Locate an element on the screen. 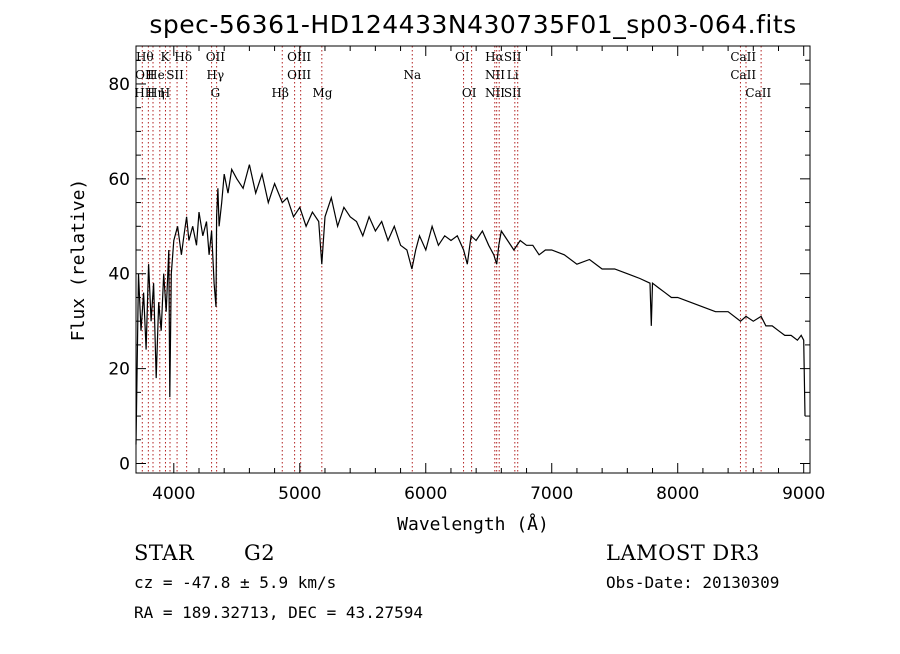 This screenshot has height=654, width=900. y-tick-label: 80 is located at coordinates (119, 85).